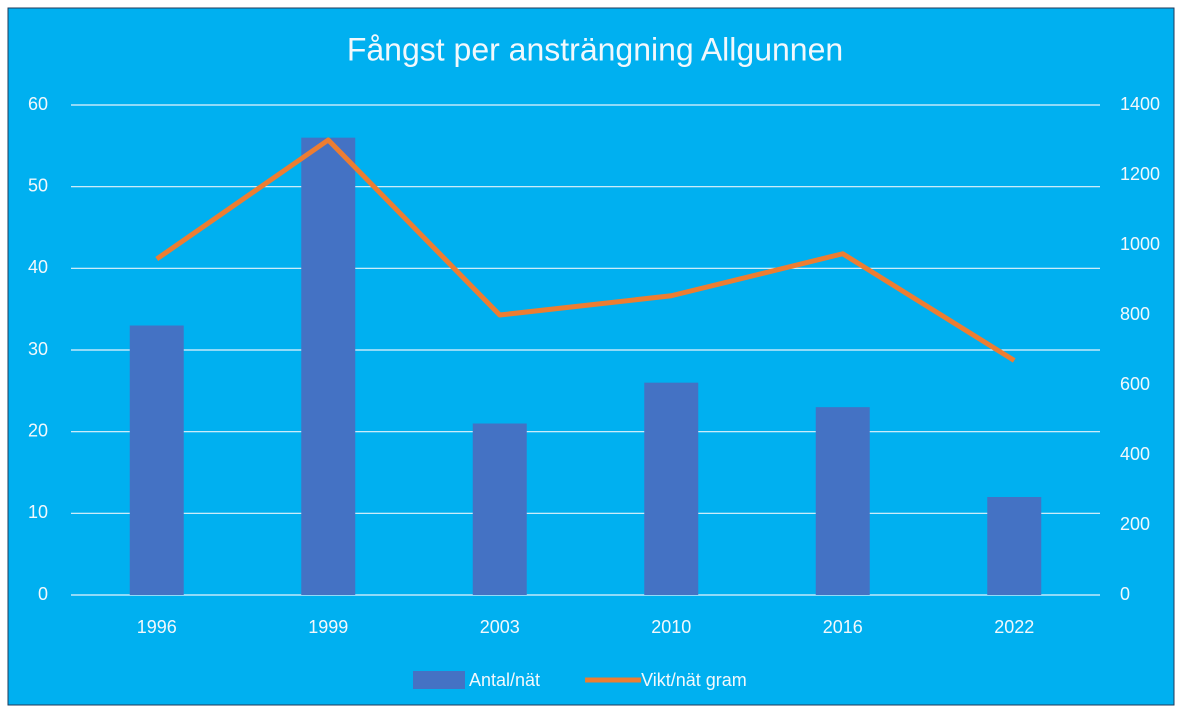  Describe the element at coordinates (500, 627) in the screenshot. I see `x-tick-label: 2003` at that location.